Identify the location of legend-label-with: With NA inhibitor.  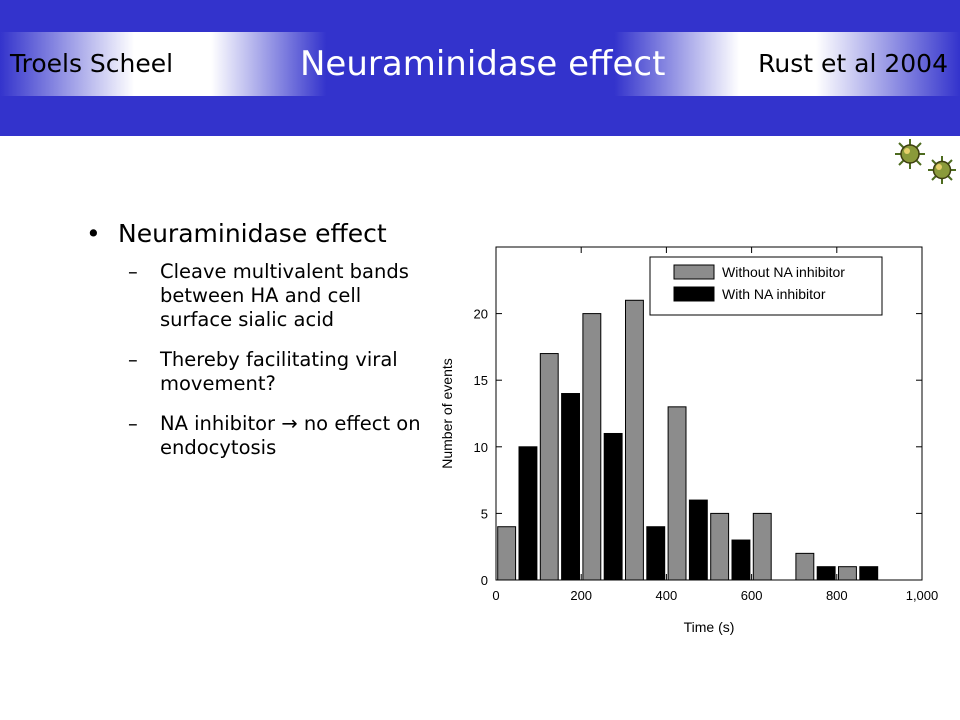
(774, 294).